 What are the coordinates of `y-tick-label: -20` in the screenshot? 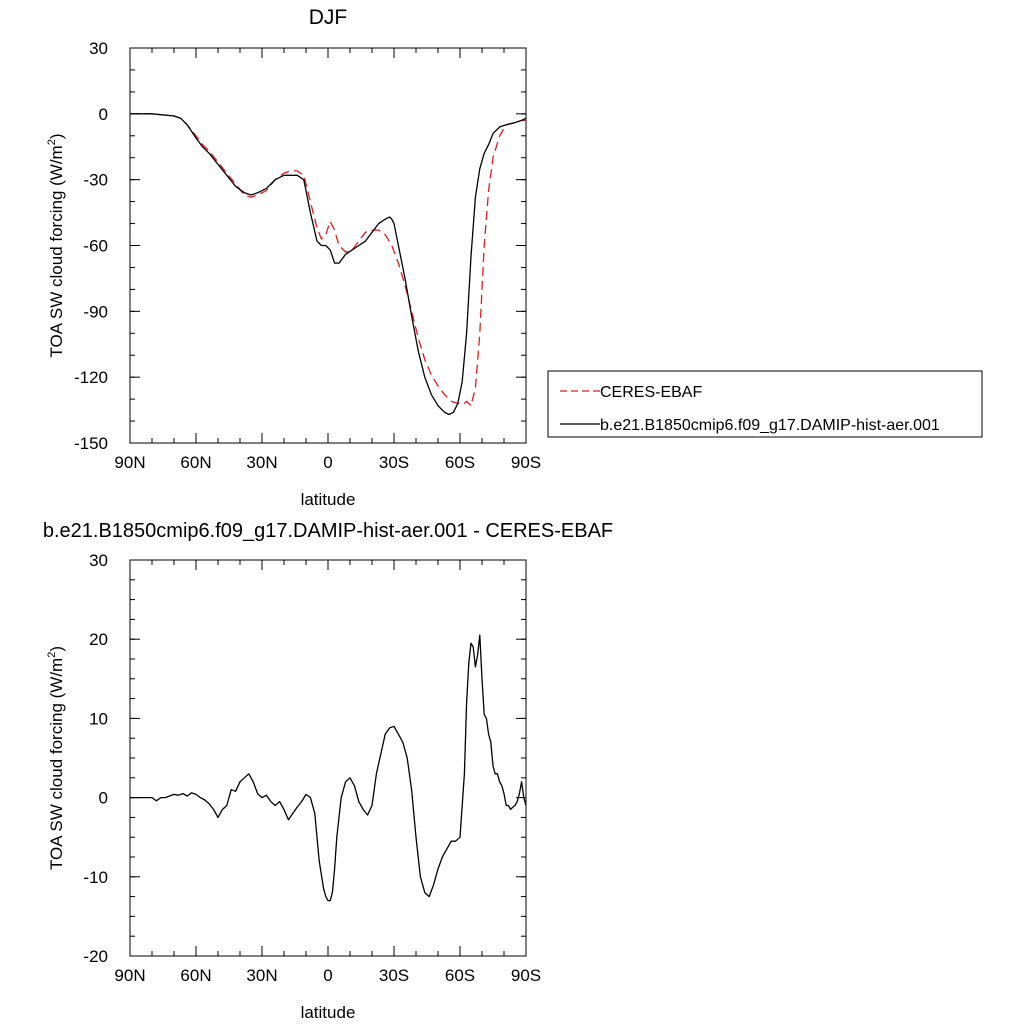 It's located at (95, 956).